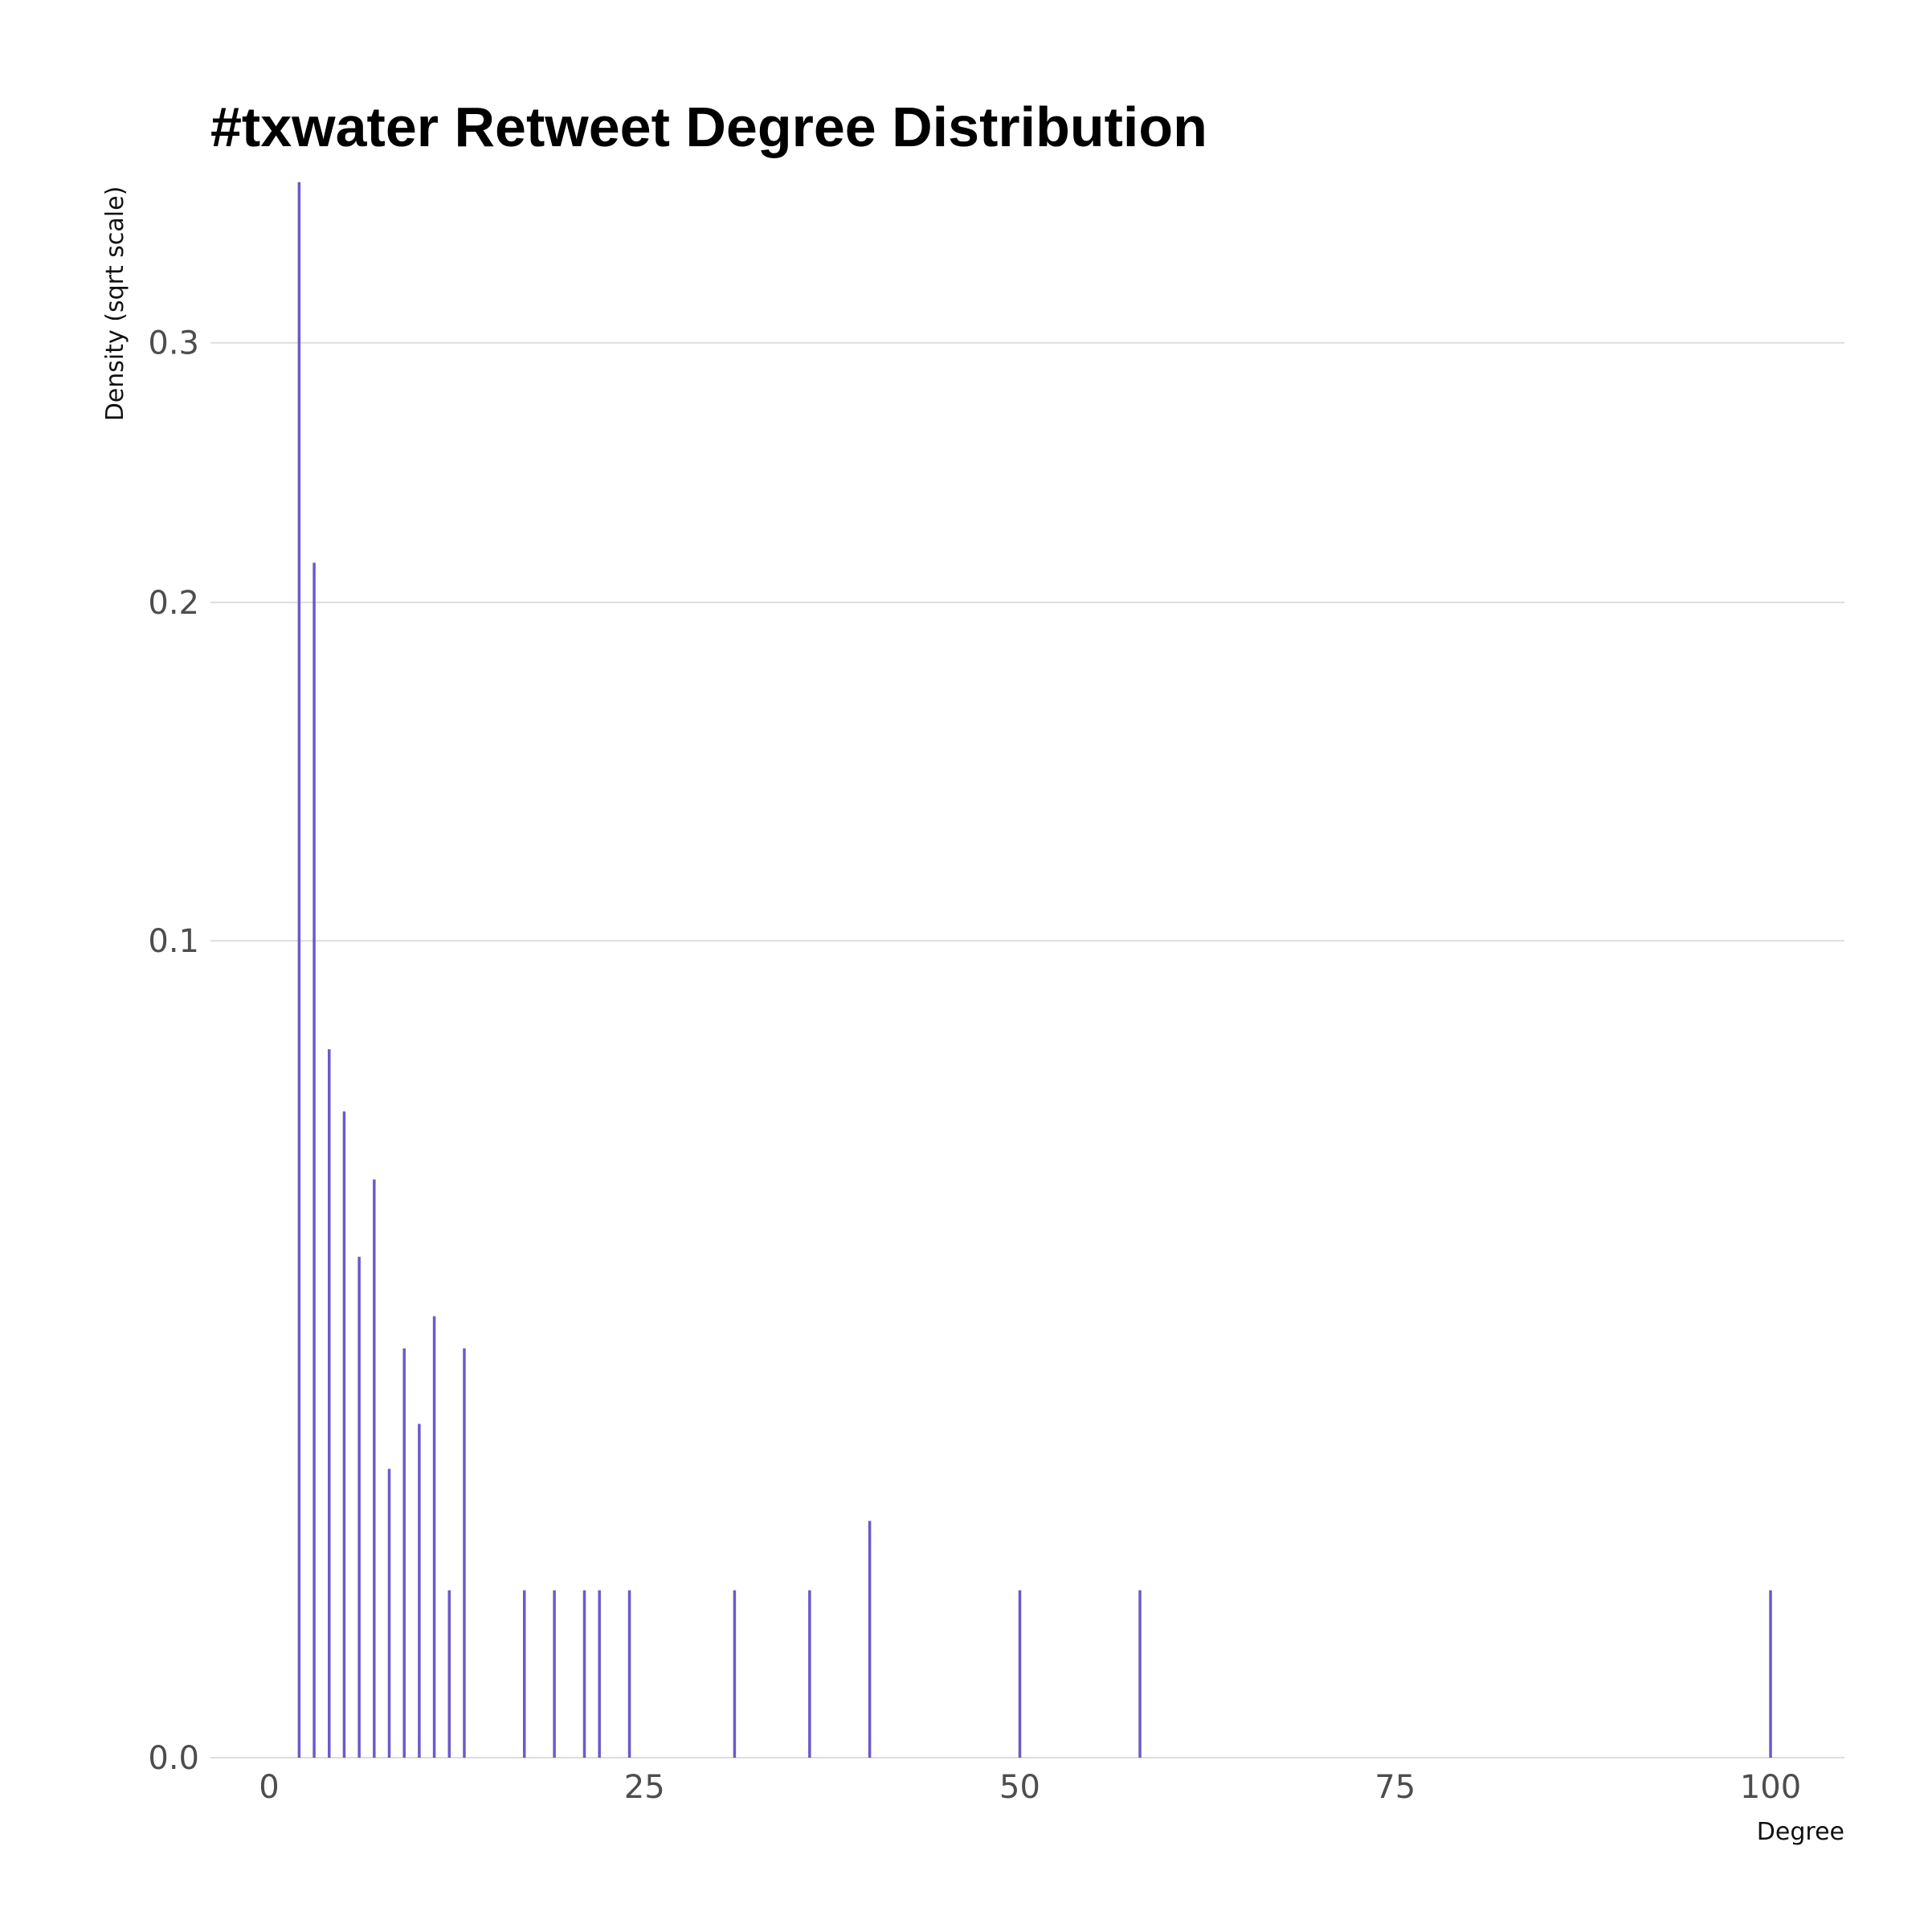 The width and height of the screenshot is (1928, 1932). Describe the element at coordinates (1770, 1788) in the screenshot. I see `x-tick-label: 100` at that location.